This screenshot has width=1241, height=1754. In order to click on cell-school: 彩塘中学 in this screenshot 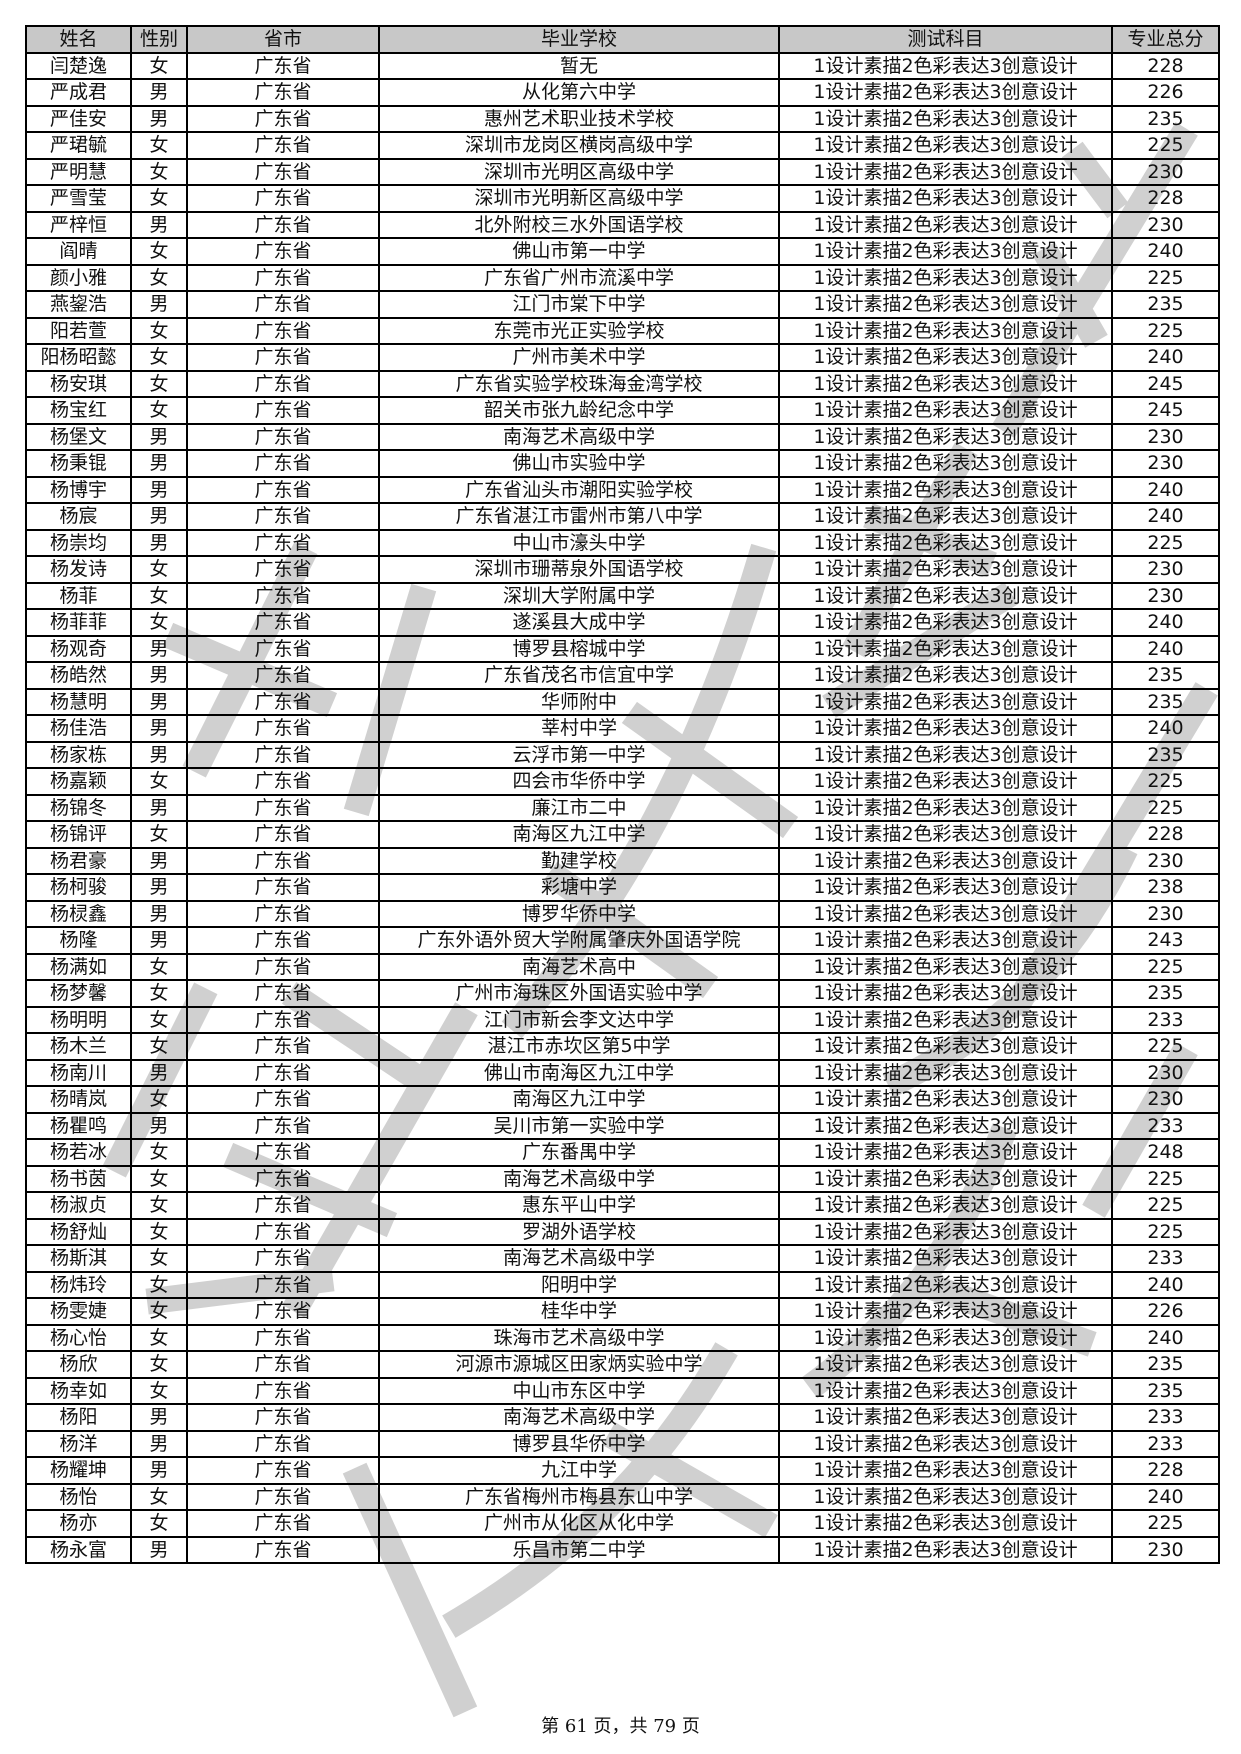, I will do `click(579, 887)`.